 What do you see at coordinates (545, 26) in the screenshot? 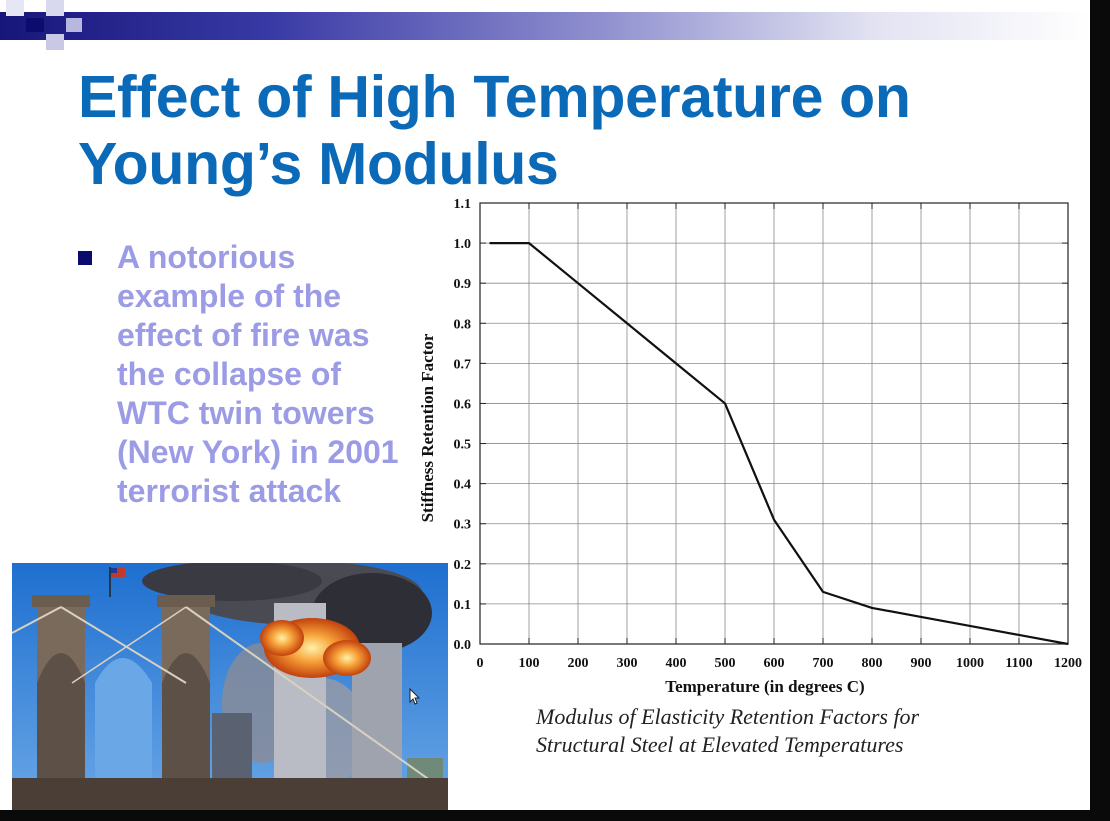
I see `header-bar` at bounding box center [545, 26].